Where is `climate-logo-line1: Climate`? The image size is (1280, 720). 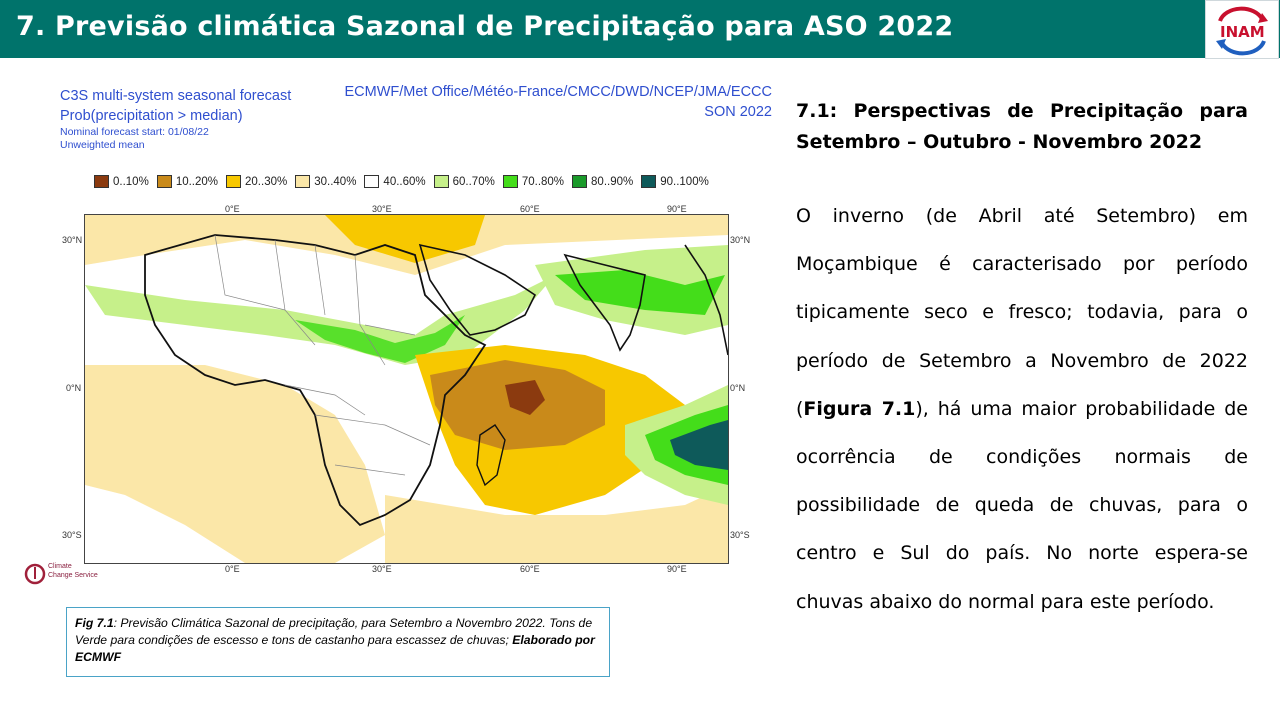
climate-logo-line1: Climate is located at coordinates (60, 566).